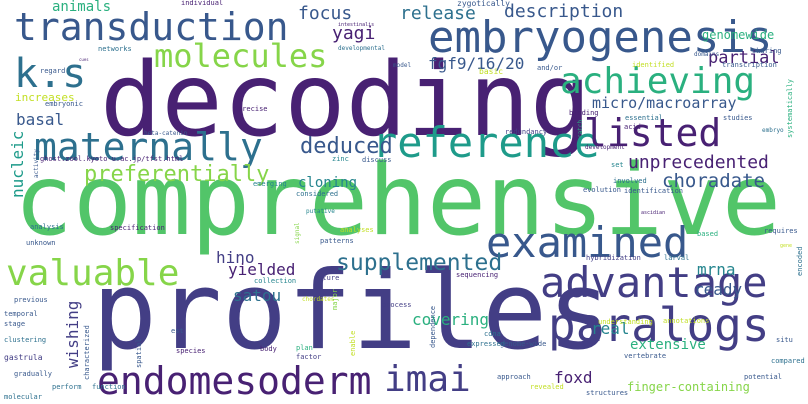  I want to click on word-reference: reference, so click(486, 142).